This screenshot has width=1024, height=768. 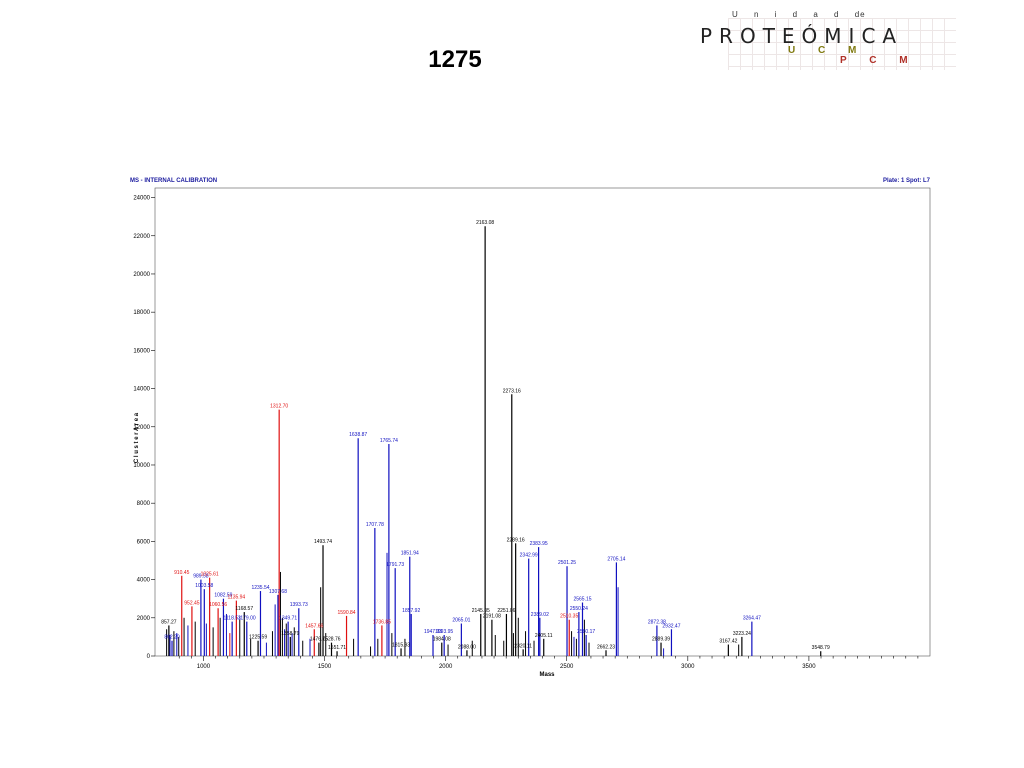 What do you see at coordinates (210, 575) in the screenshot?
I see `peak-label: 1025.61` at bounding box center [210, 575].